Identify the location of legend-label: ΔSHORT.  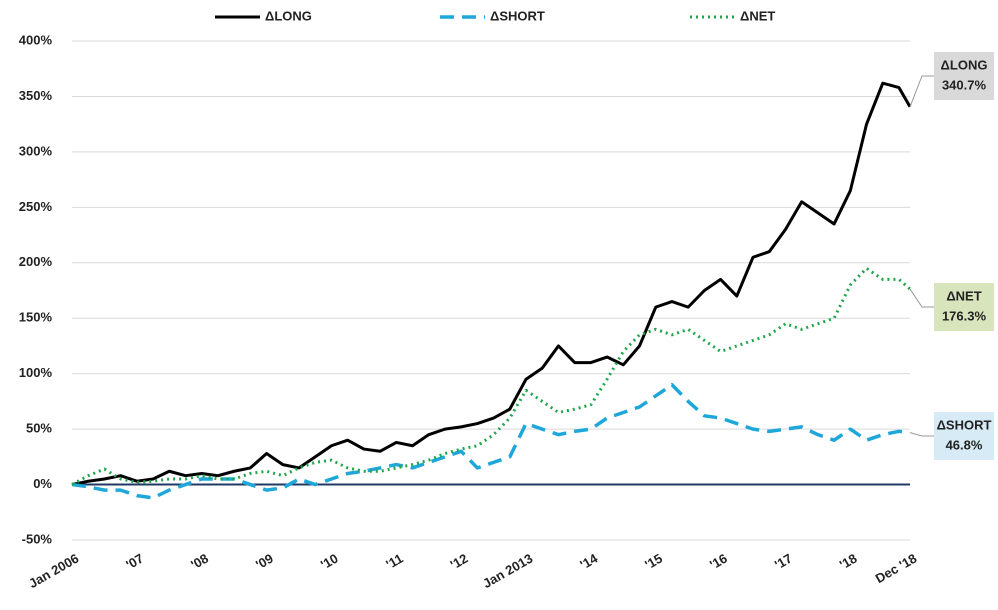
(517, 15).